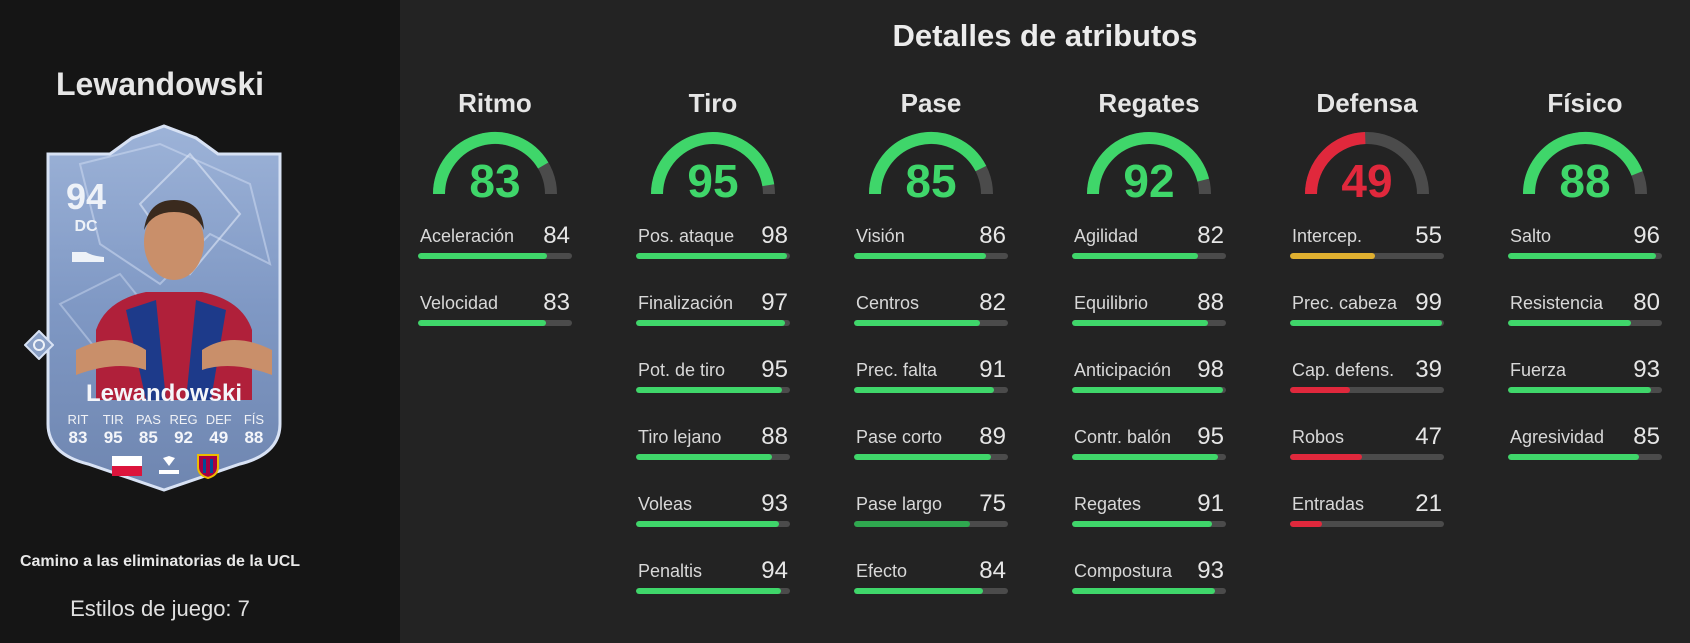 The width and height of the screenshot is (1690, 643). Describe the element at coordinates (1149, 311) in the screenshot. I see `attribute-row: Equilibrio 88` at that location.